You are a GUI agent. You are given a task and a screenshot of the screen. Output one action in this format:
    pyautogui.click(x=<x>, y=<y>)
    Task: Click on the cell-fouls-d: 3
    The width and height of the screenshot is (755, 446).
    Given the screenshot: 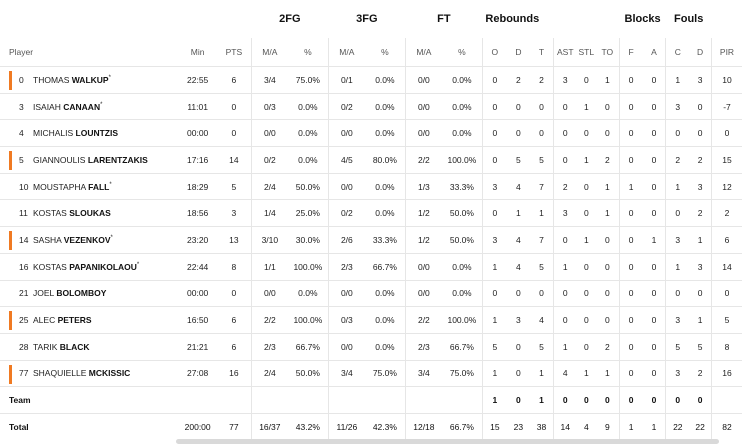 What is the action you would take?
    pyautogui.click(x=700, y=267)
    